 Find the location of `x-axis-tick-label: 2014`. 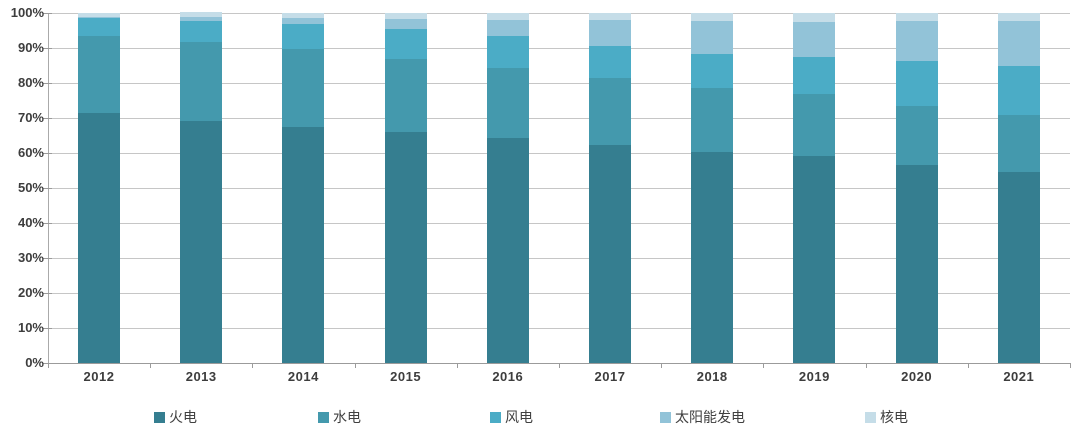

x-axis-tick-label: 2014 is located at coordinates (303, 376).